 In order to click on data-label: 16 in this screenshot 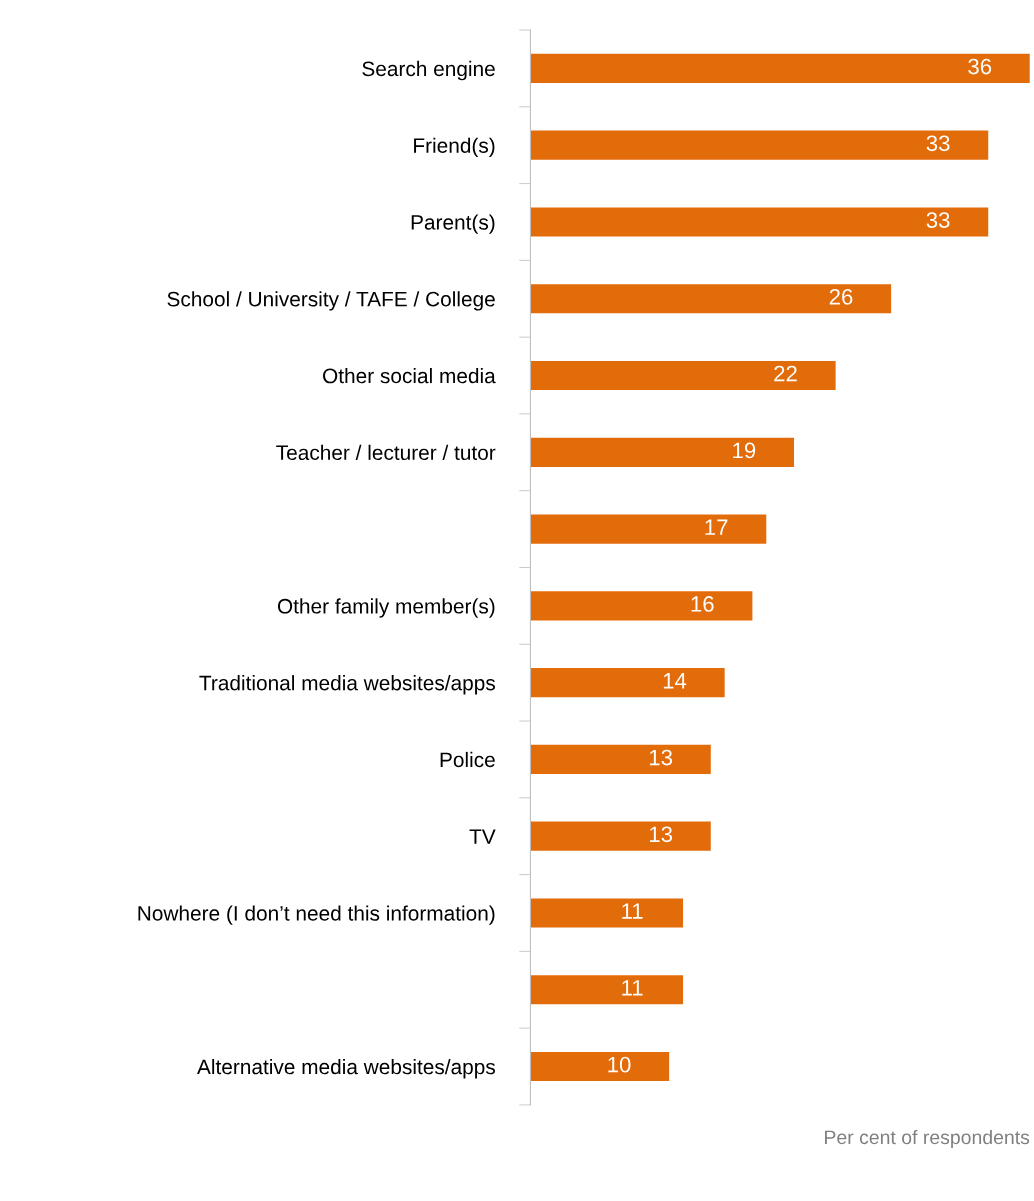, I will do `click(702, 604)`.